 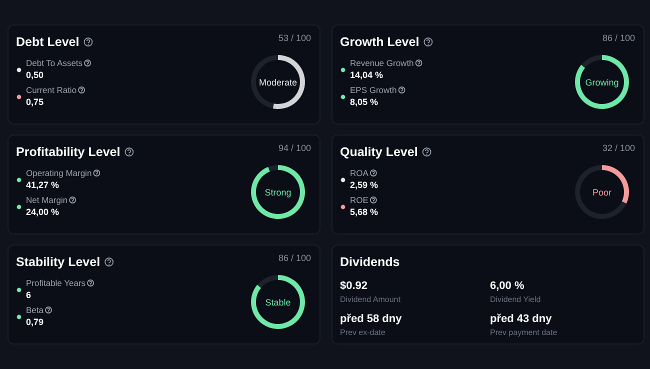 I want to click on text: Debt To Assets, so click(x=54, y=63).